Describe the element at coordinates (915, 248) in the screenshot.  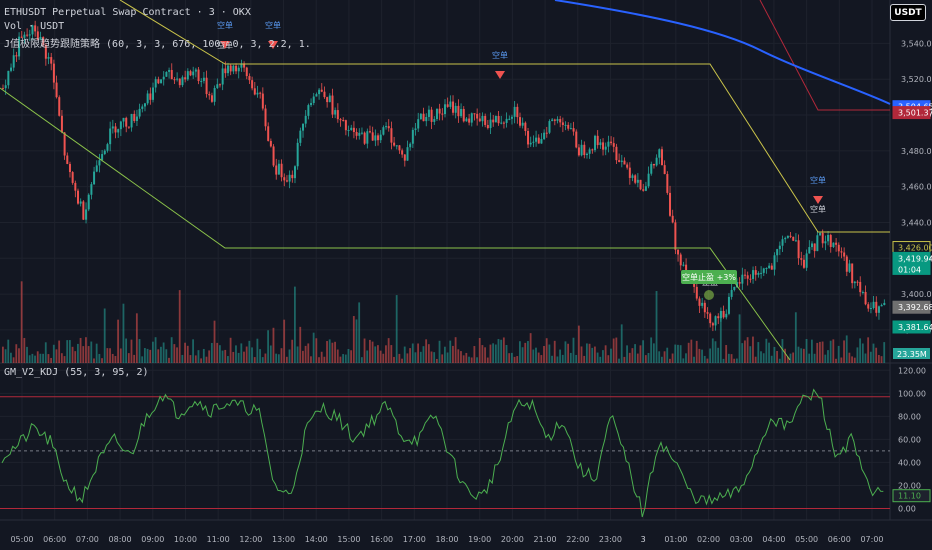
I see `price-axis-badge-text: 3,426.00` at that location.